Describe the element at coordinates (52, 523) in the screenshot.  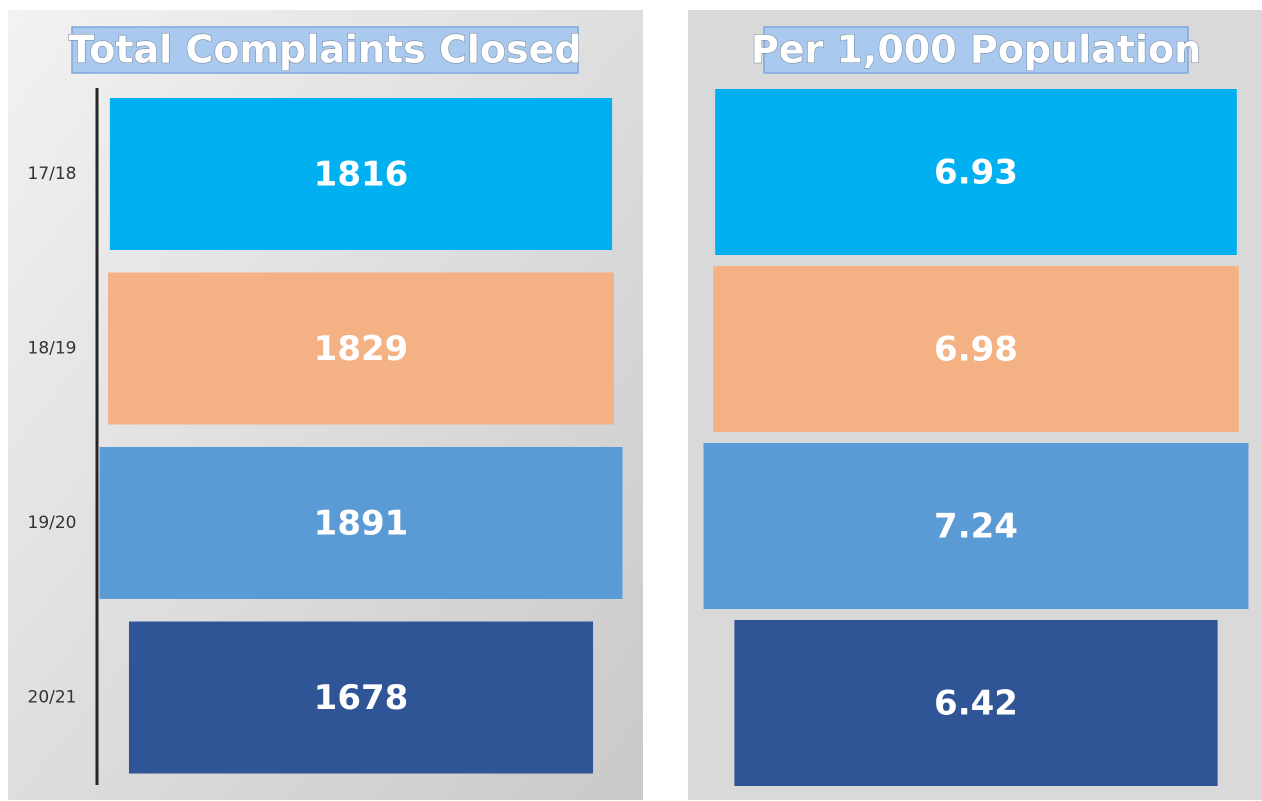
I see `category-label: 19/20` at that location.